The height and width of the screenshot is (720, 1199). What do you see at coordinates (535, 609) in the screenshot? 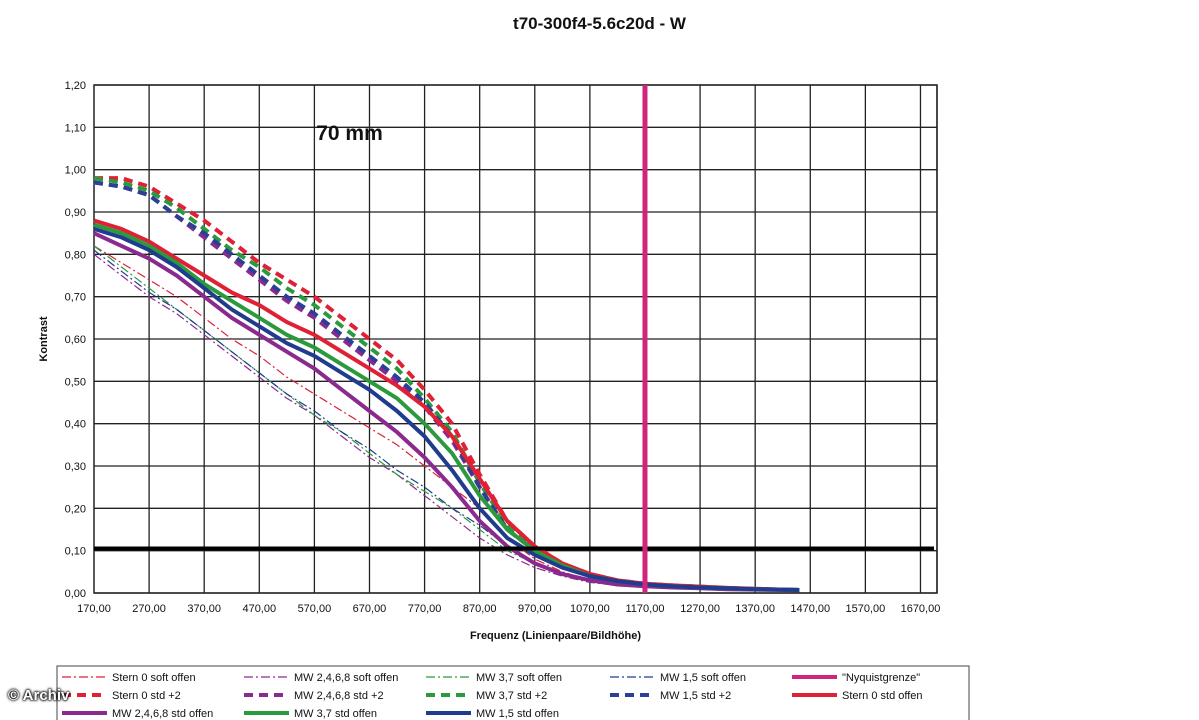
I see `x-tick-label: 970,00` at bounding box center [535, 609].